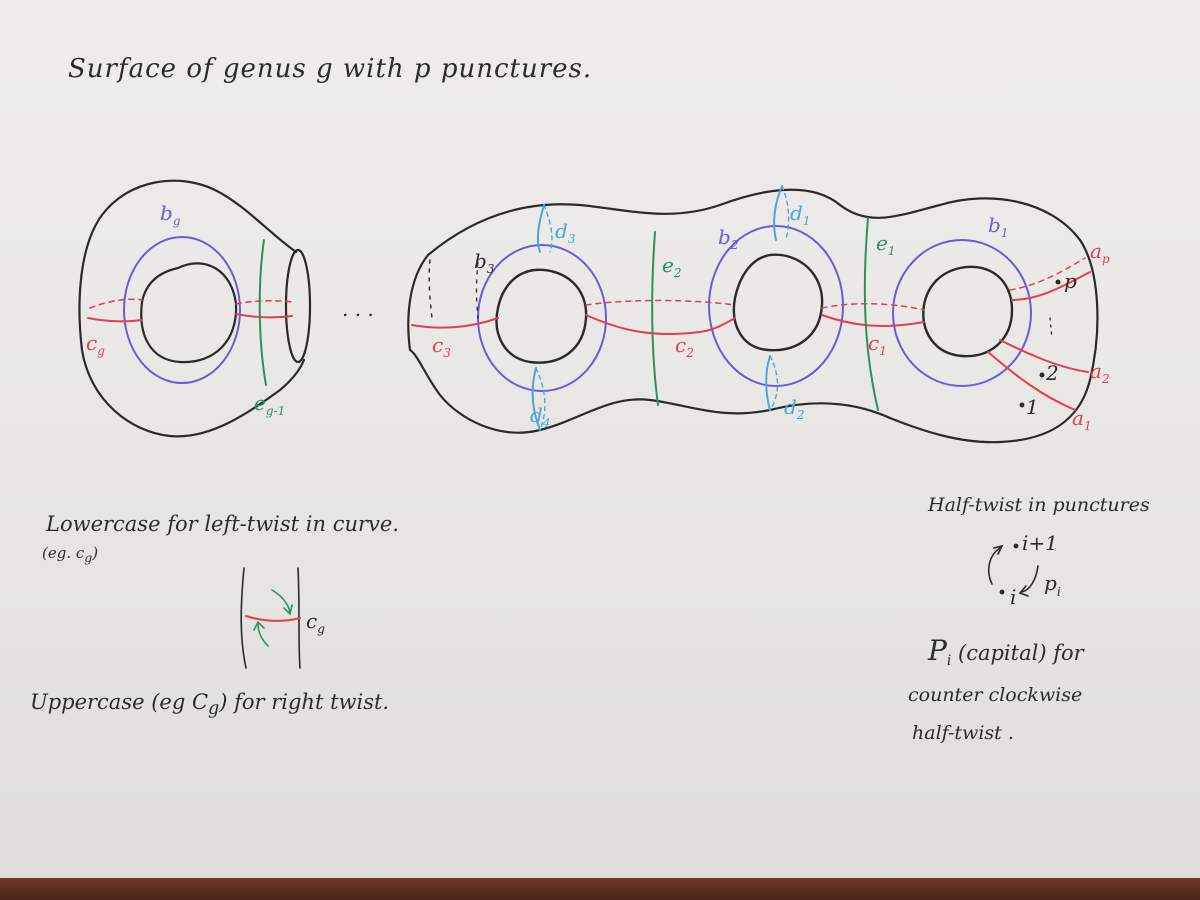 The height and width of the screenshot is (900, 1200). I want to click on label-a2: a2, so click(1100, 372).